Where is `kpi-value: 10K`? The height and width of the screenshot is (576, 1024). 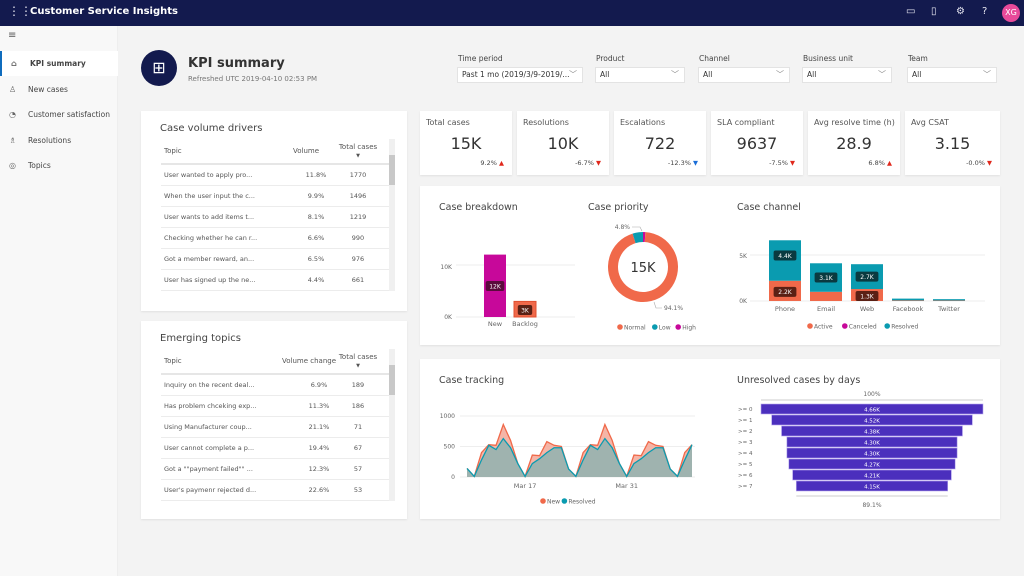 kpi-value: 10K is located at coordinates (563, 143).